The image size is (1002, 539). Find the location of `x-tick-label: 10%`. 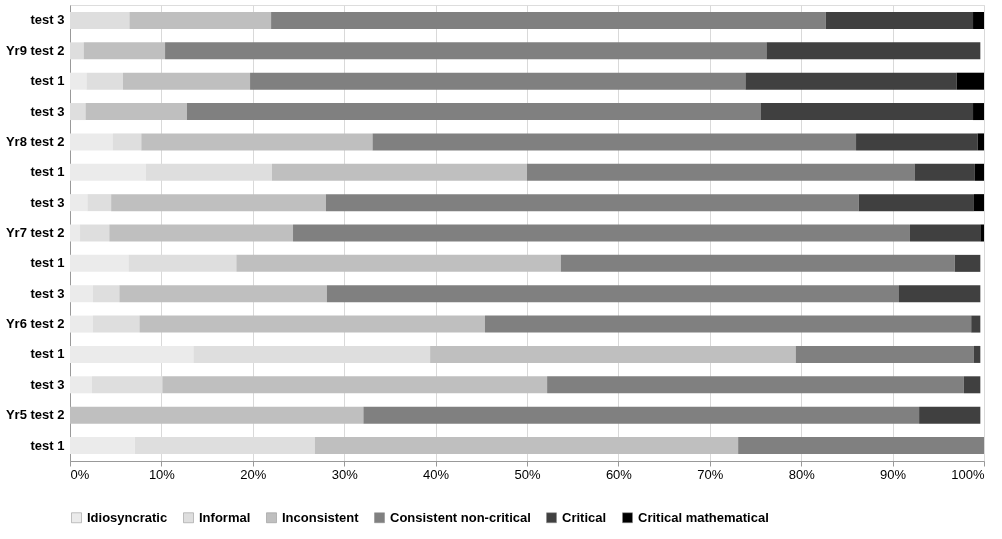

x-tick-label: 10% is located at coordinates (162, 474).